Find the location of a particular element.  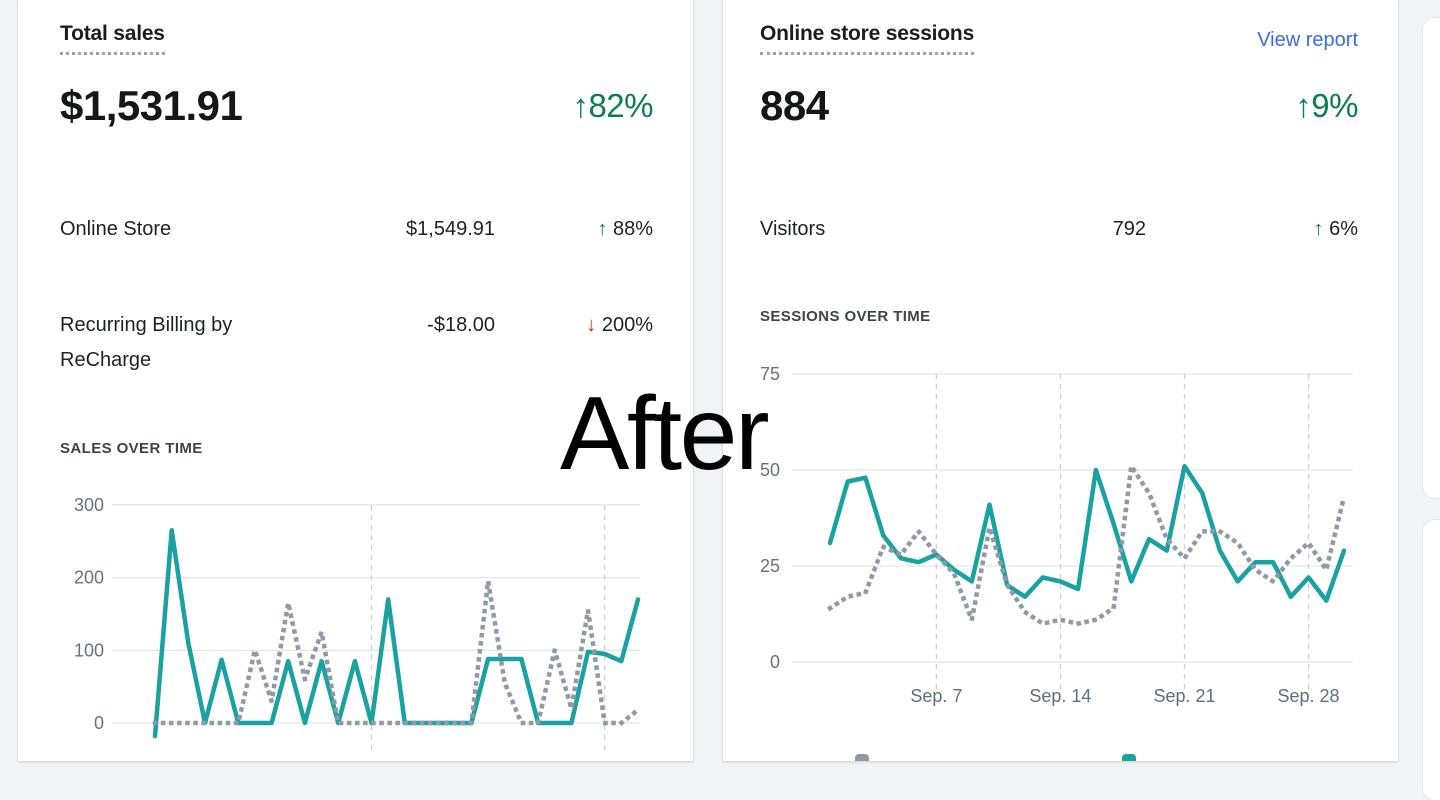

total-sales-delta: ↑82% is located at coordinates (612, 105).